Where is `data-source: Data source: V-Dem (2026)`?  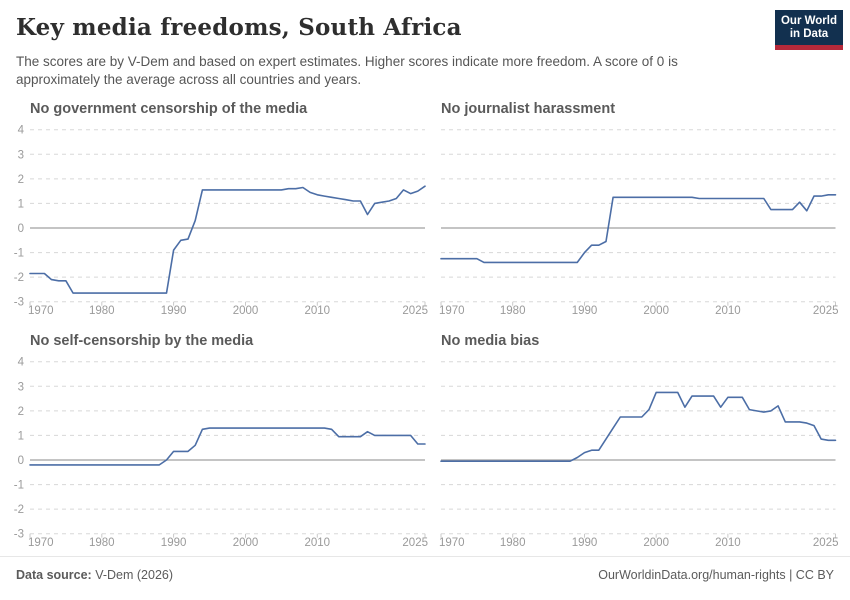
data-source: Data source: V-Dem (2026) is located at coordinates (94, 575).